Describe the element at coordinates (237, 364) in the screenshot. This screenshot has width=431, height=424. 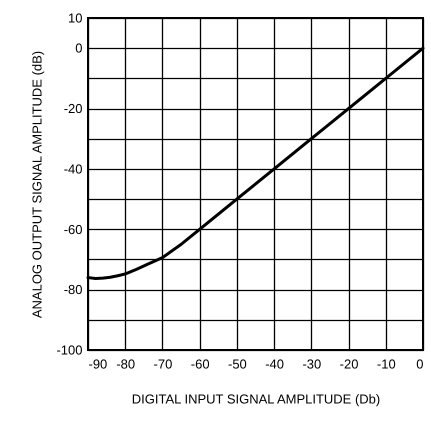
I see `x-tick-label: -50` at that location.